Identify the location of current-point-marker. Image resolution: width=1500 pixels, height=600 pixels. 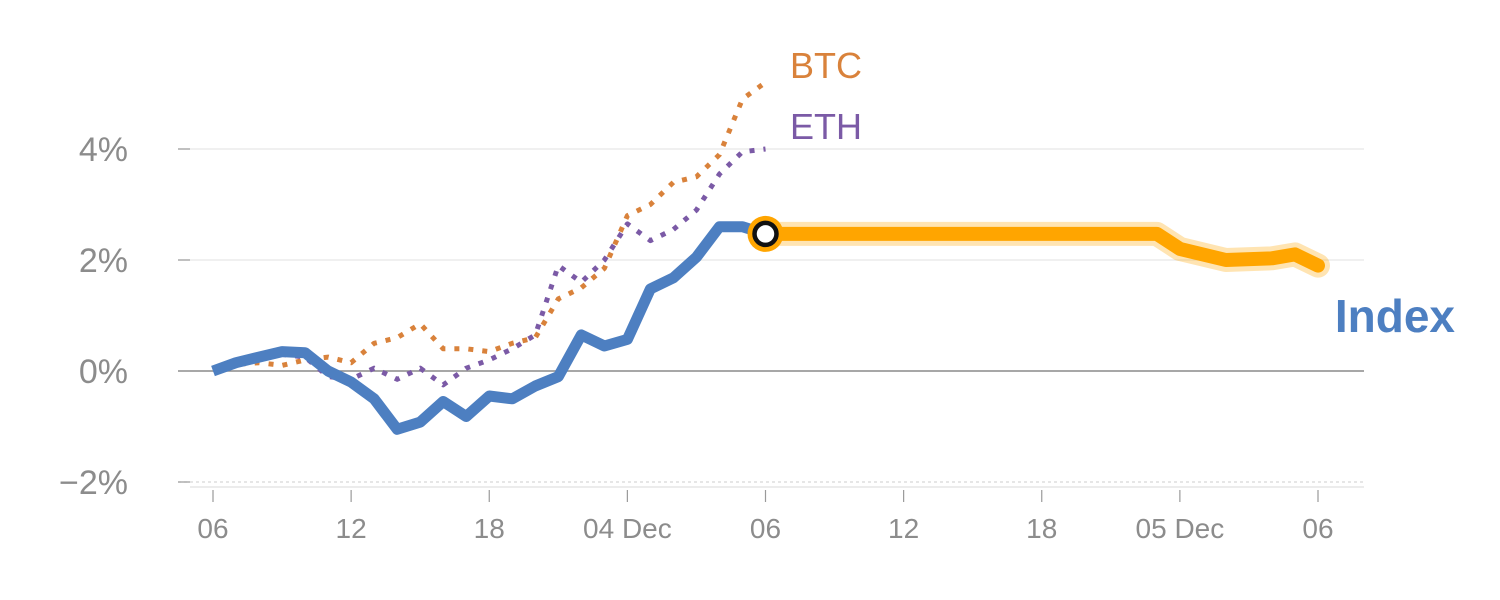
(765, 234).